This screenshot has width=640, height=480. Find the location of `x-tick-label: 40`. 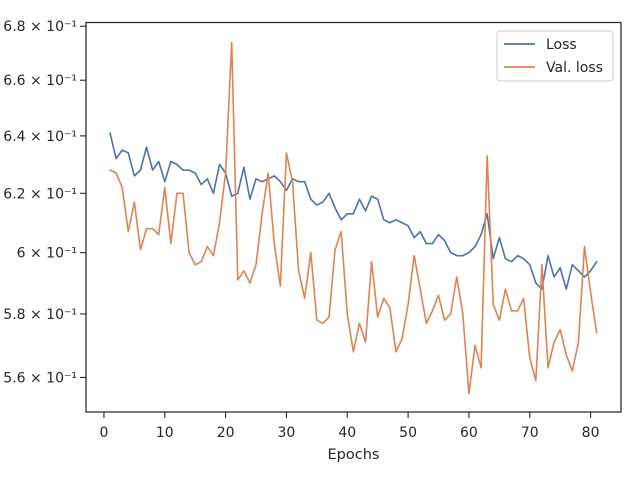

x-tick-label: 40 is located at coordinates (347, 433).